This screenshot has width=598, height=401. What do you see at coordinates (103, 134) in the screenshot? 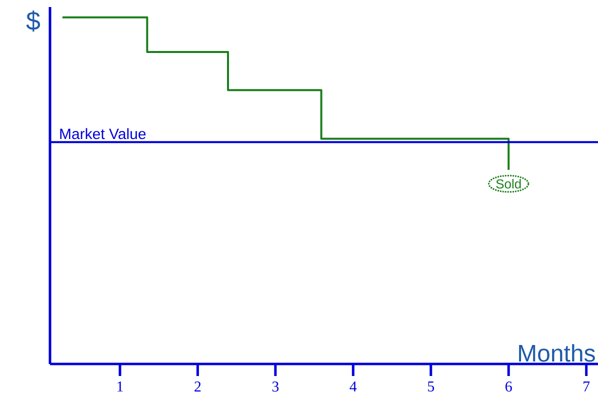
I see `ref-line-label: Market Value` at bounding box center [103, 134].